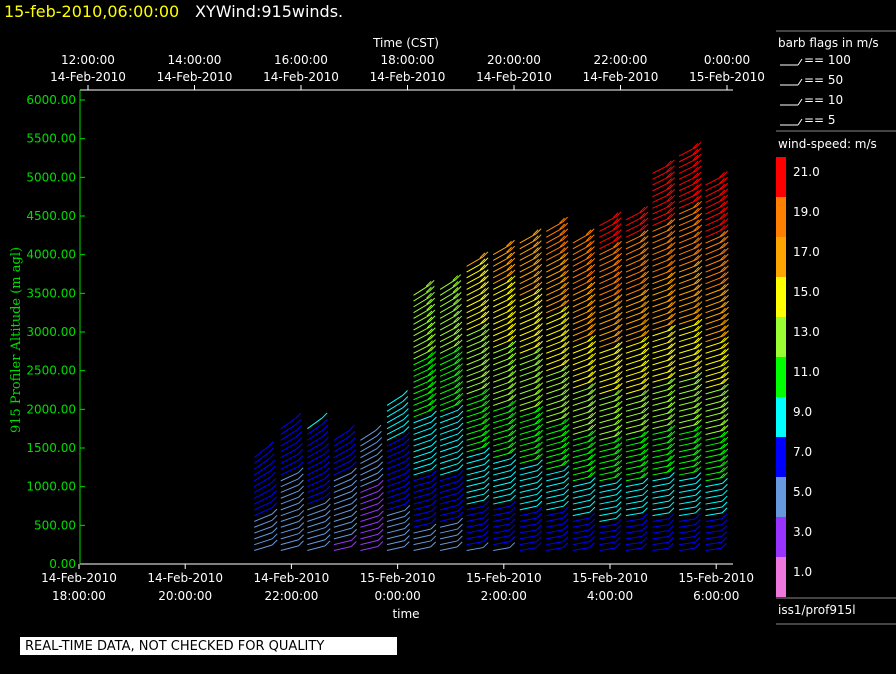 The width and height of the screenshot is (896, 674). What do you see at coordinates (800, 62) in the screenshot?
I see `barb-legend-flag` at bounding box center [800, 62].